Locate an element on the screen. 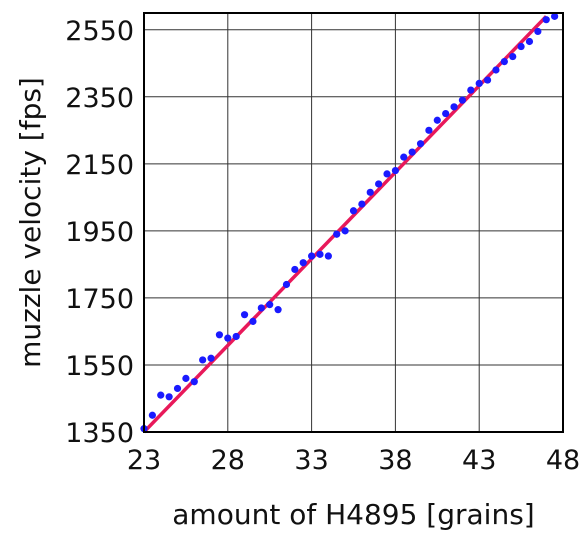 This screenshot has height=541, width=586. x-axis-title: amount of H4895 [grains] is located at coordinates (353, 514).